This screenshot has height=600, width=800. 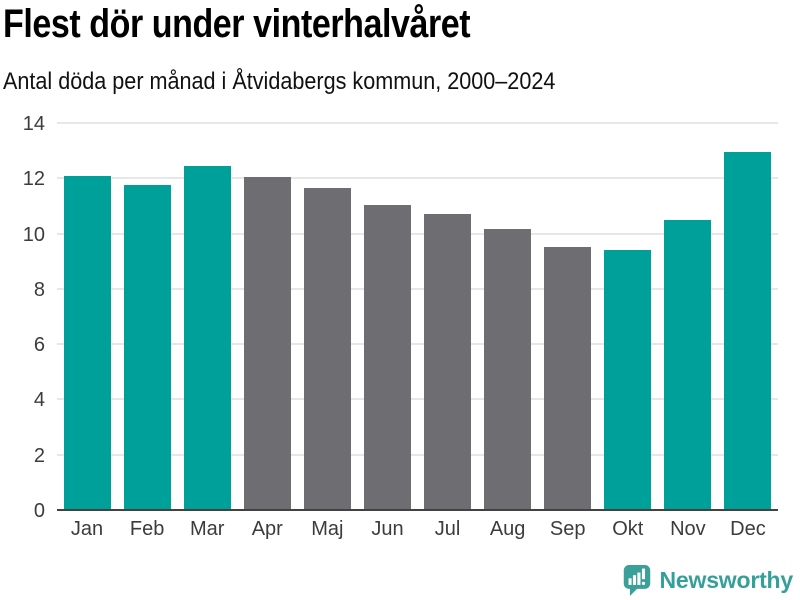 What do you see at coordinates (417, 510) in the screenshot?
I see `x-axis-line` at bounding box center [417, 510].